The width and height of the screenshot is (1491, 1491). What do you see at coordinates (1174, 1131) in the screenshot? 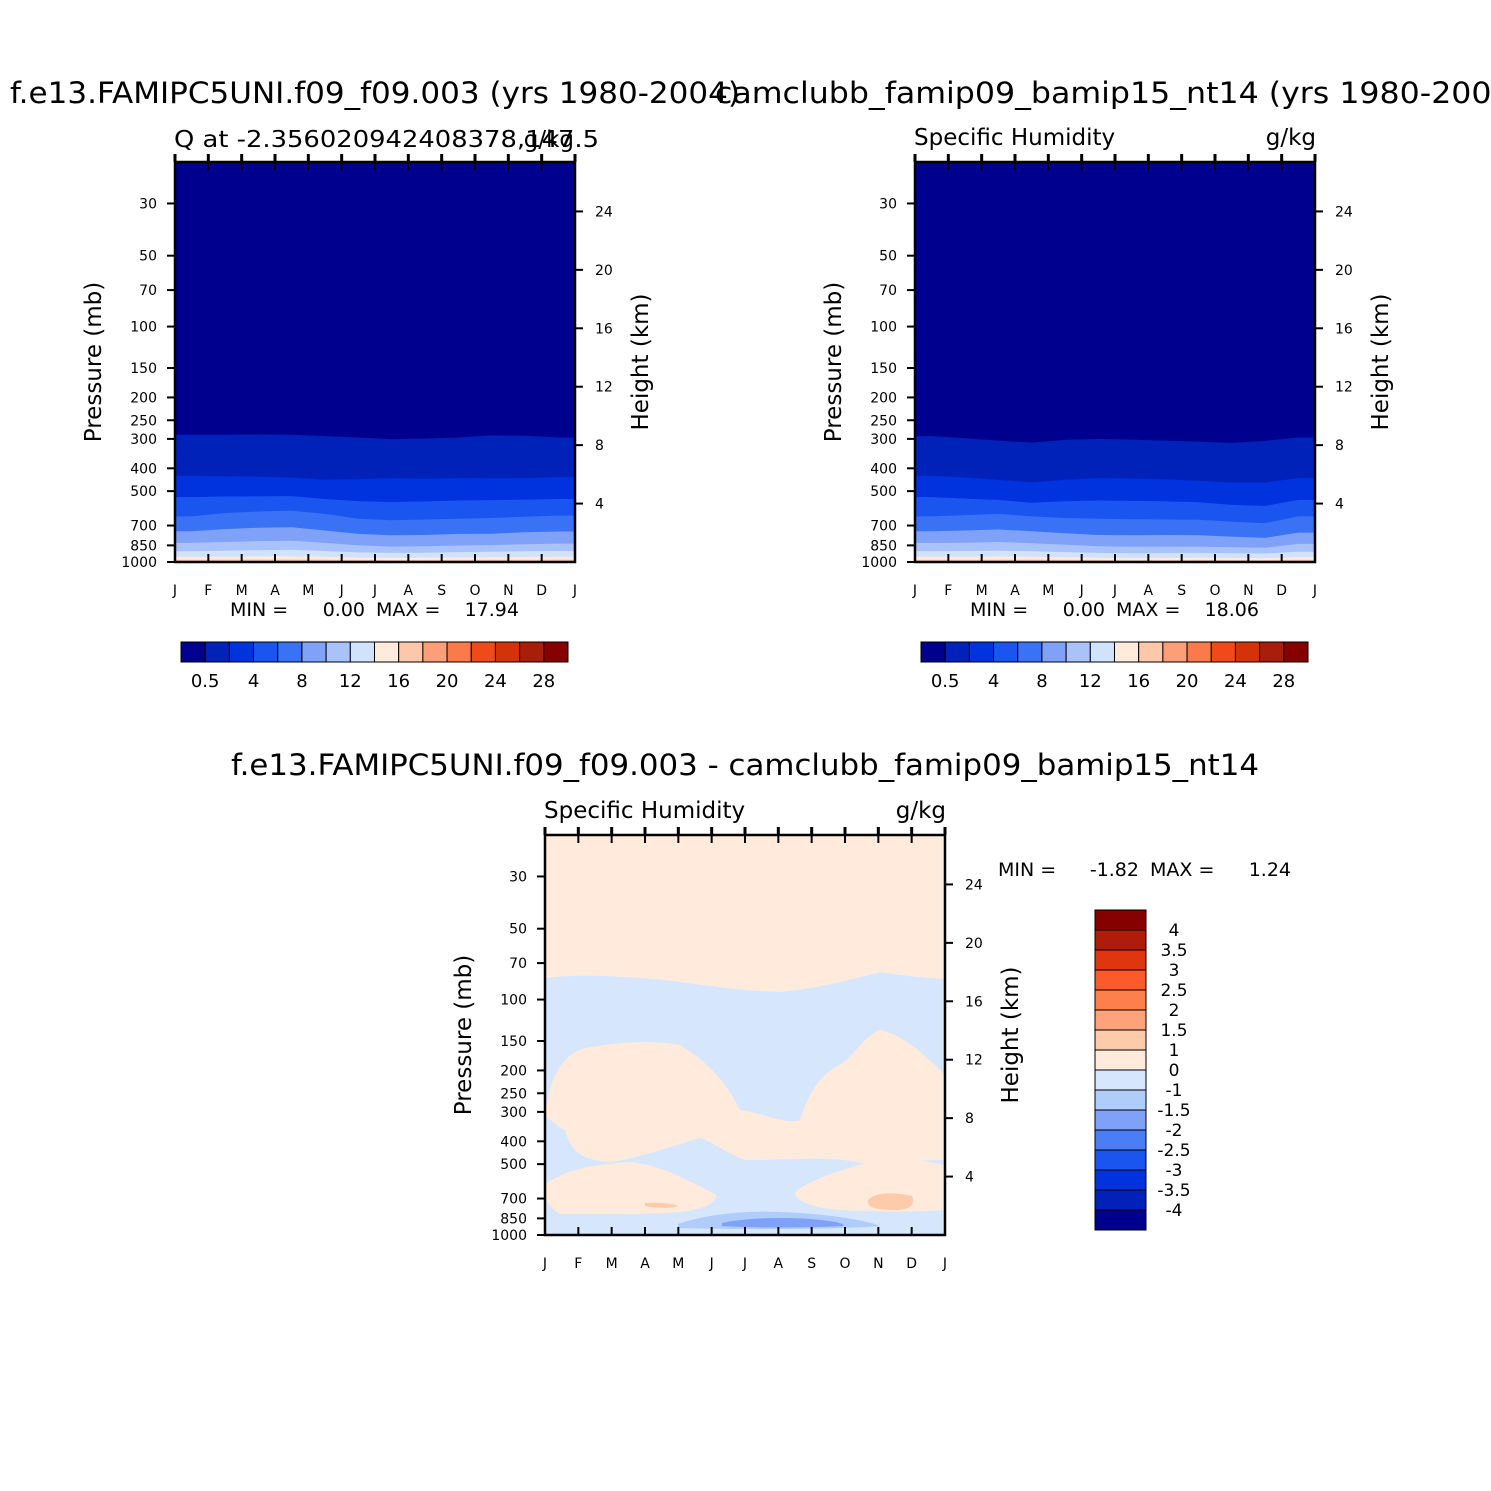
I see `colorbar-label: -2` at bounding box center [1174, 1131].